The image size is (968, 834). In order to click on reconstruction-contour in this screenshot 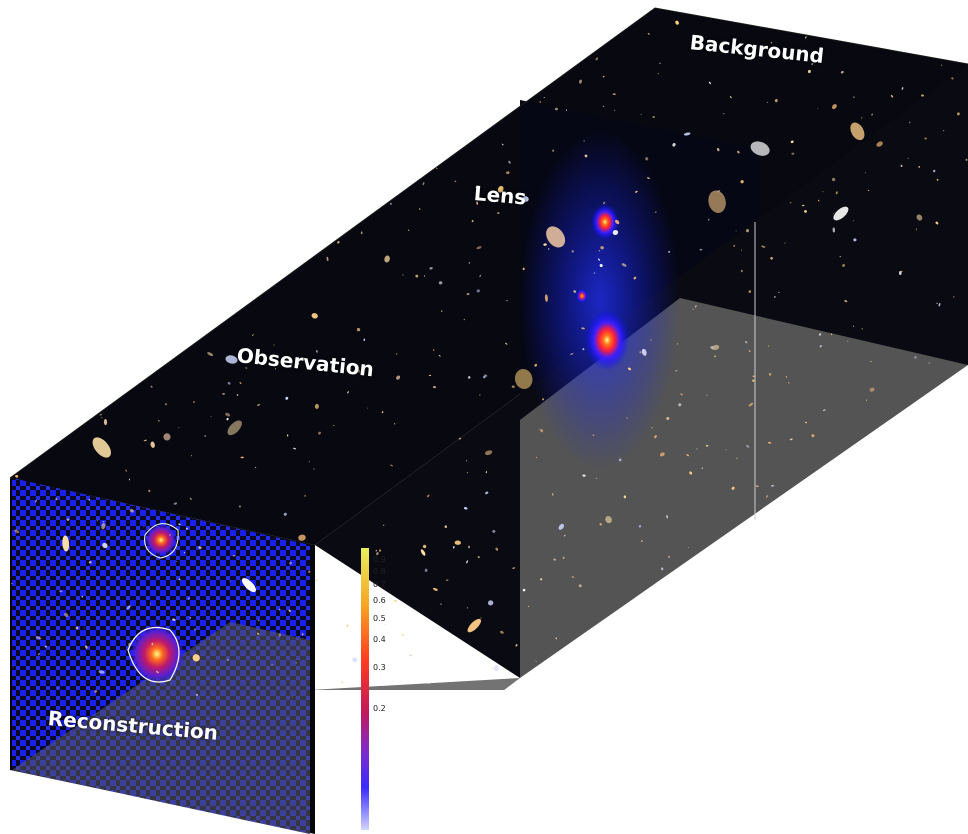, I will do `click(153, 654)`.